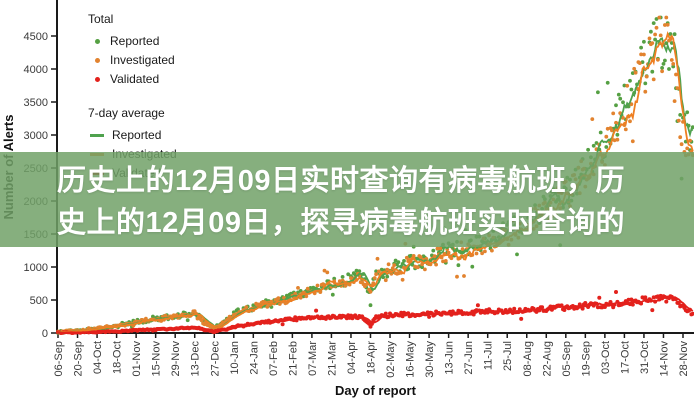  What do you see at coordinates (157, 359) in the screenshot?
I see `x-tick-label: 15-Nov` at bounding box center [157, 359].